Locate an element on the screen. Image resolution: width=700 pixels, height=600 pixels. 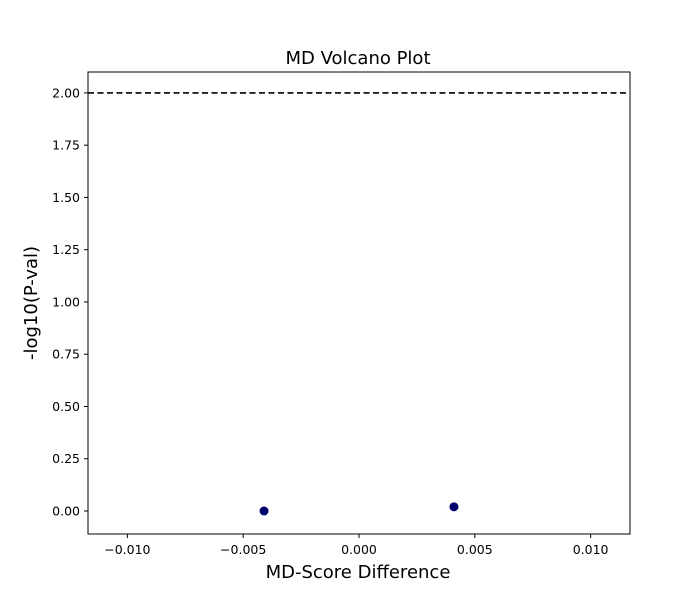
y-tick-label: 2.00 is located at coordinates (66, 92).